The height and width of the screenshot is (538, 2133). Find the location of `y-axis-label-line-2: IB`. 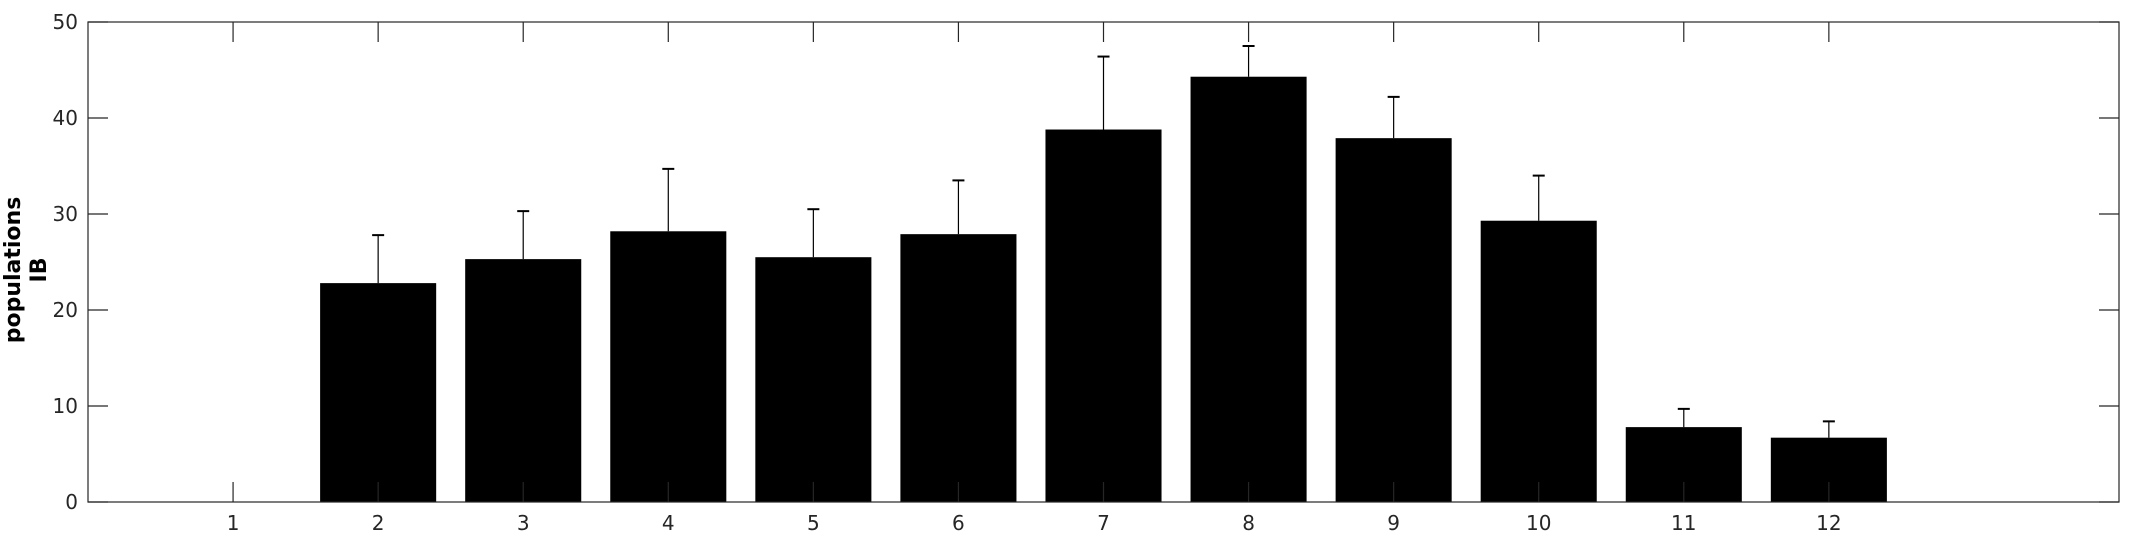

y-axis-label-line-2: IB is located at coordinates (39, 270).